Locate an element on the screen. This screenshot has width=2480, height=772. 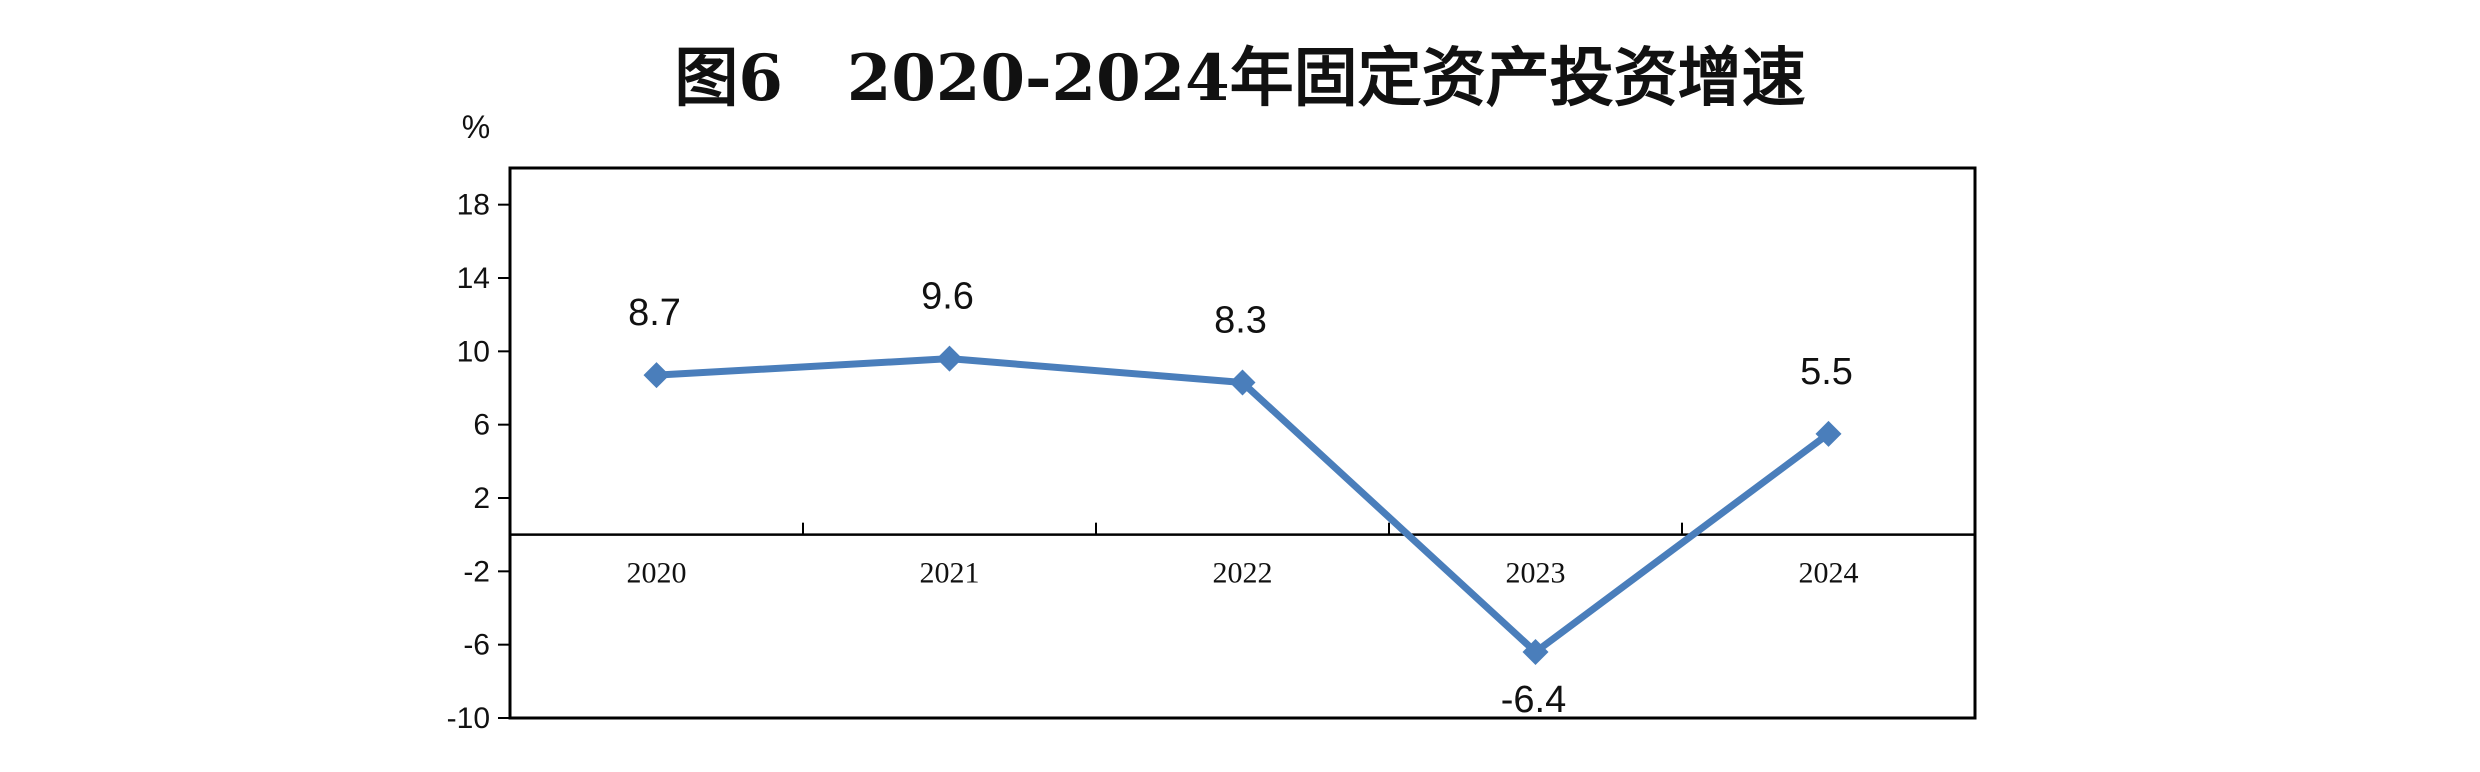
x-tick-label: 2022 is located at coordinates (1243, 573).